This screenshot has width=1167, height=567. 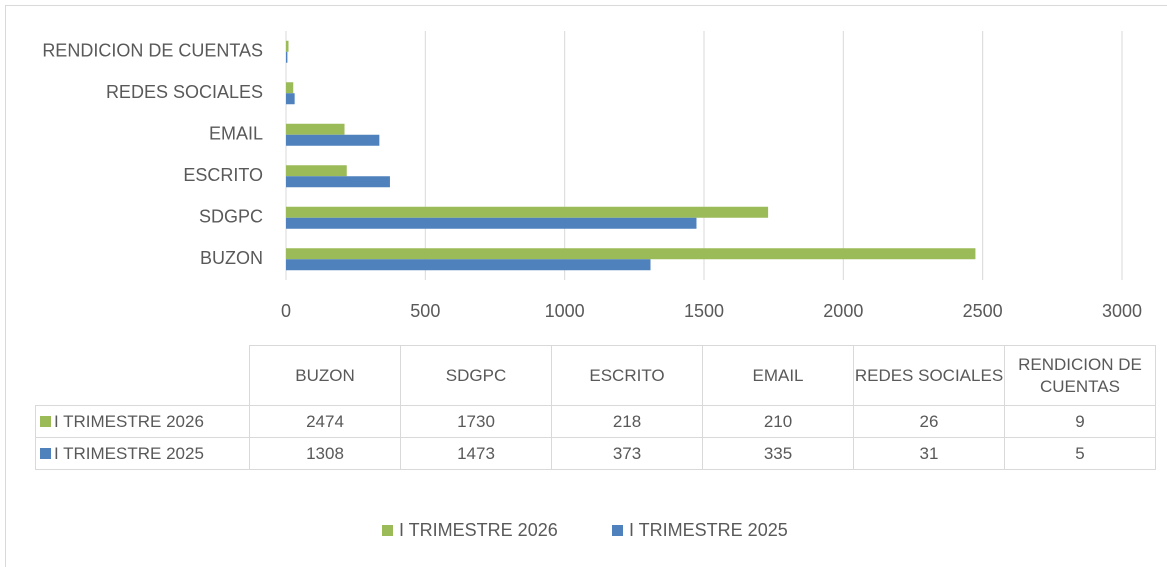 What do you see at coordinates (778, 421) in the screenshot?
I see `table-value: 210` at bounding box center [778, 421].